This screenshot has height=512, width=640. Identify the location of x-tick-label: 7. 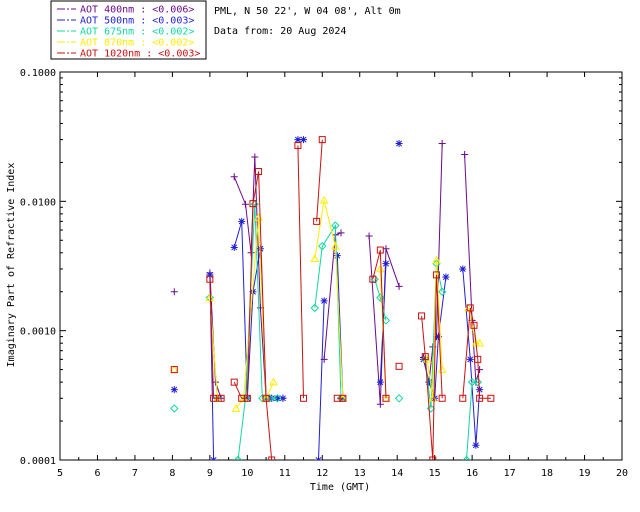
(135, 473).